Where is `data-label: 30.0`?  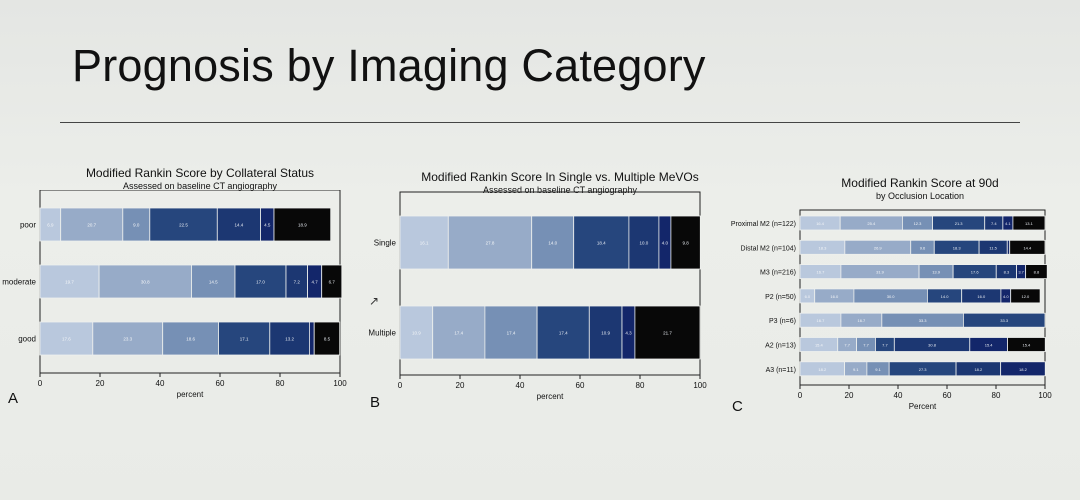
data-label: 30.0 is located at coordinates (891, 296).